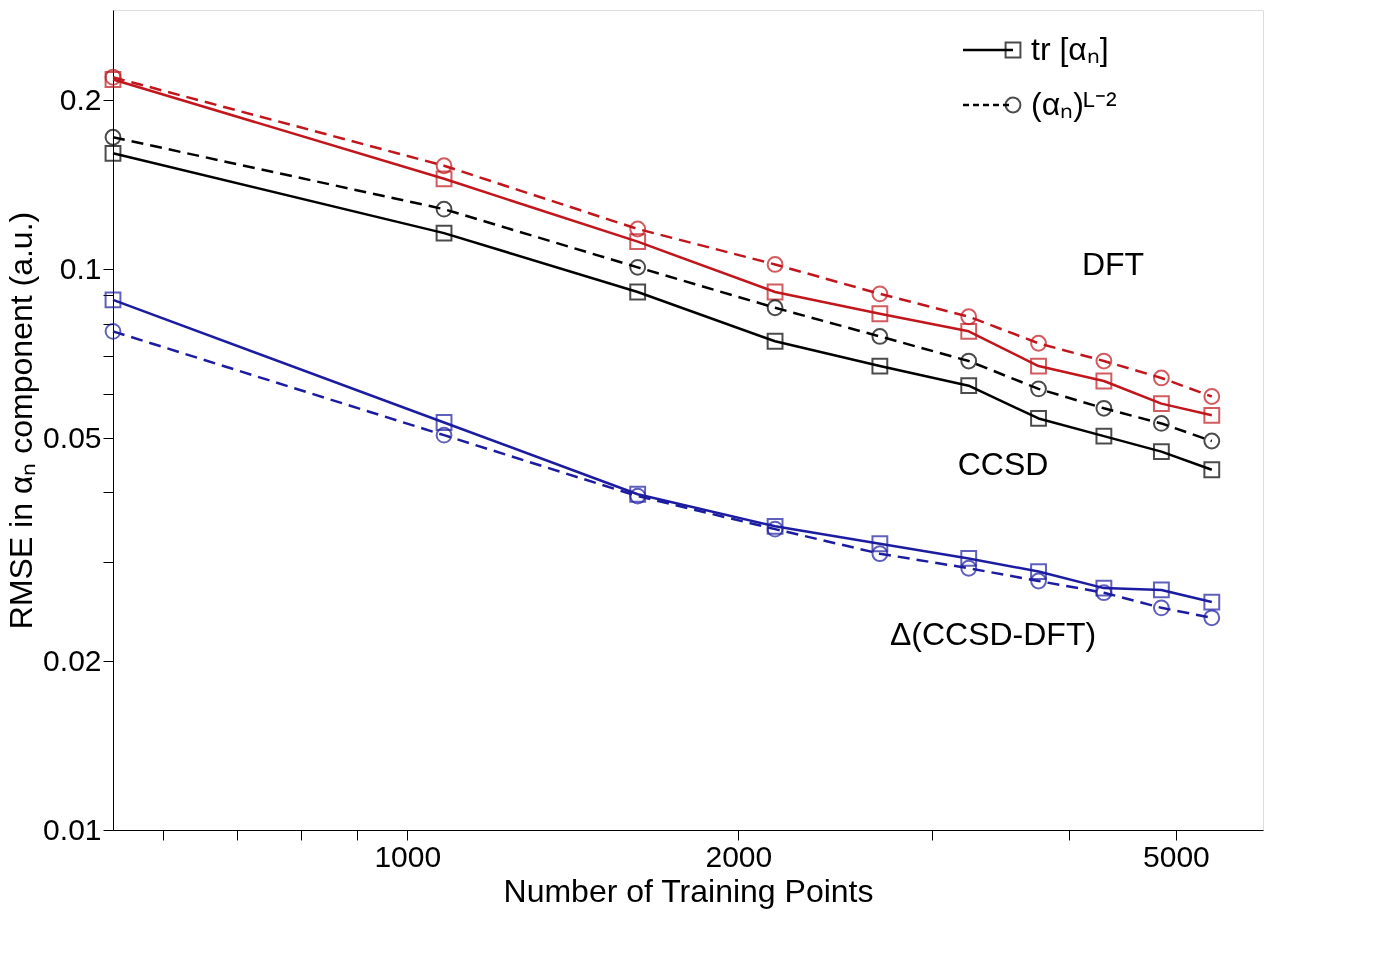  What do you see at coordinates (1003, 464) in the screenshot?
I see `annotation: CCSD` at bounding box center [1003, 464].